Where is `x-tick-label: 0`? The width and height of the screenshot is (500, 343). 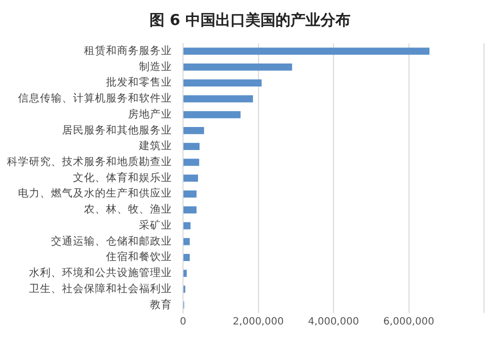
x-tick-label: 0 is located at coordinates (183, 322).